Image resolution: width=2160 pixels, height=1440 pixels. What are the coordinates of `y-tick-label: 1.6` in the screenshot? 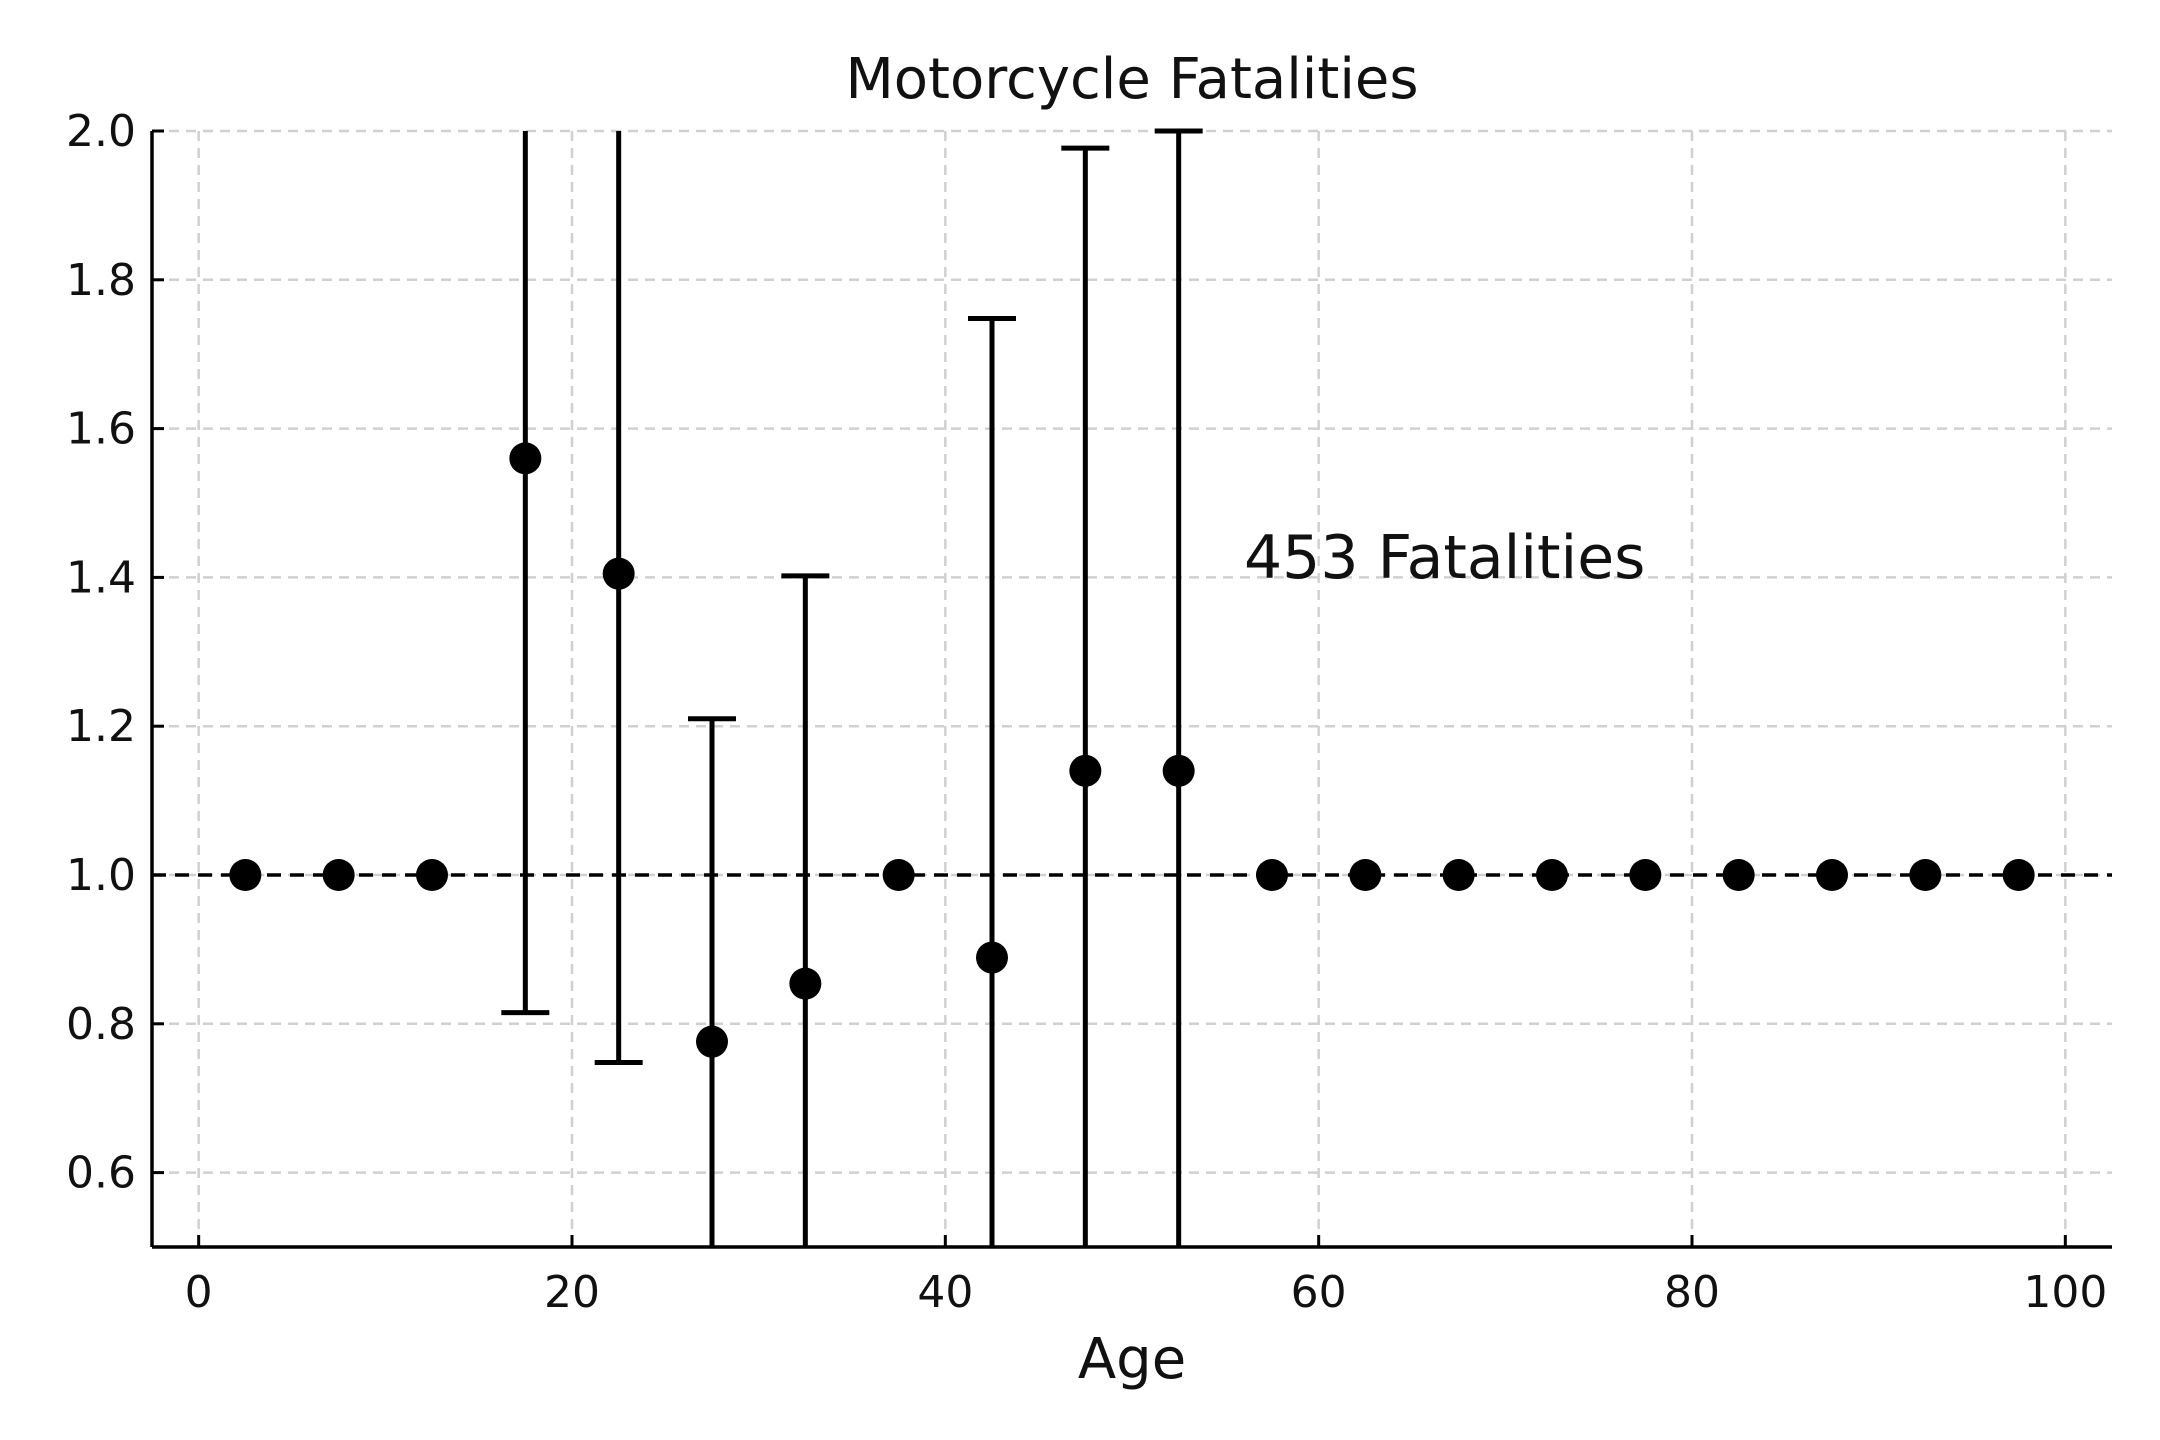 It's located at (101, 429).